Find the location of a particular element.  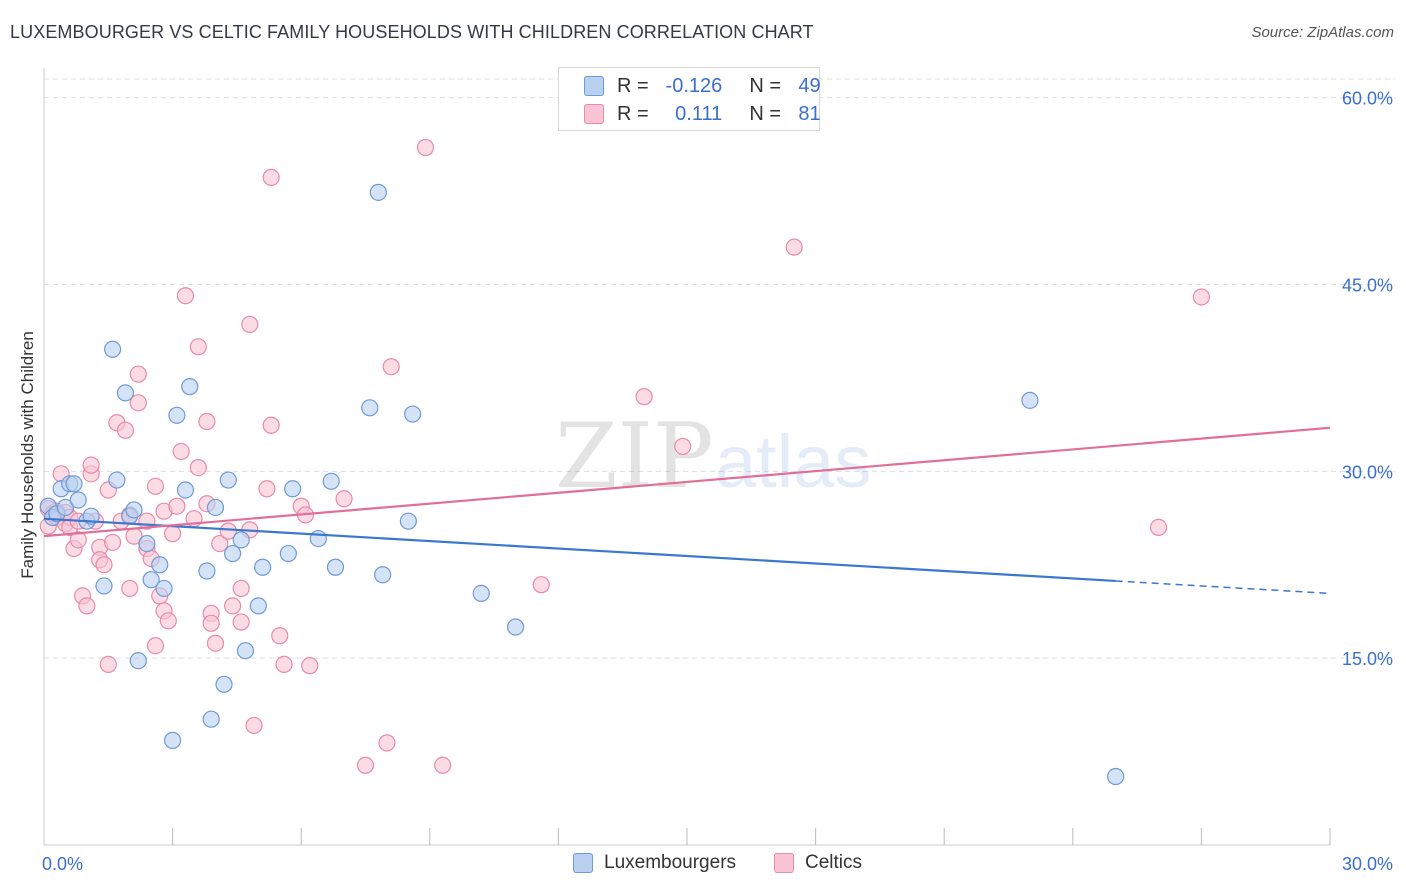

n-value: 49 is located at coordinates (809, 85).